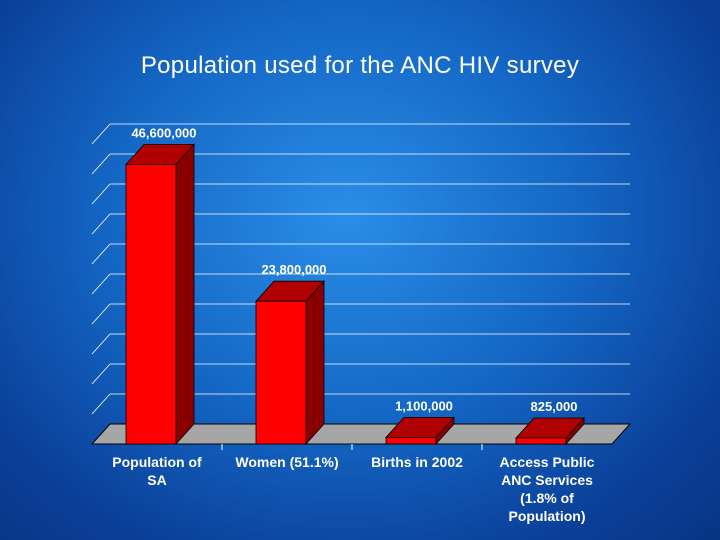  I want to click on category-label: Women (51.1%), so click(286, 462).